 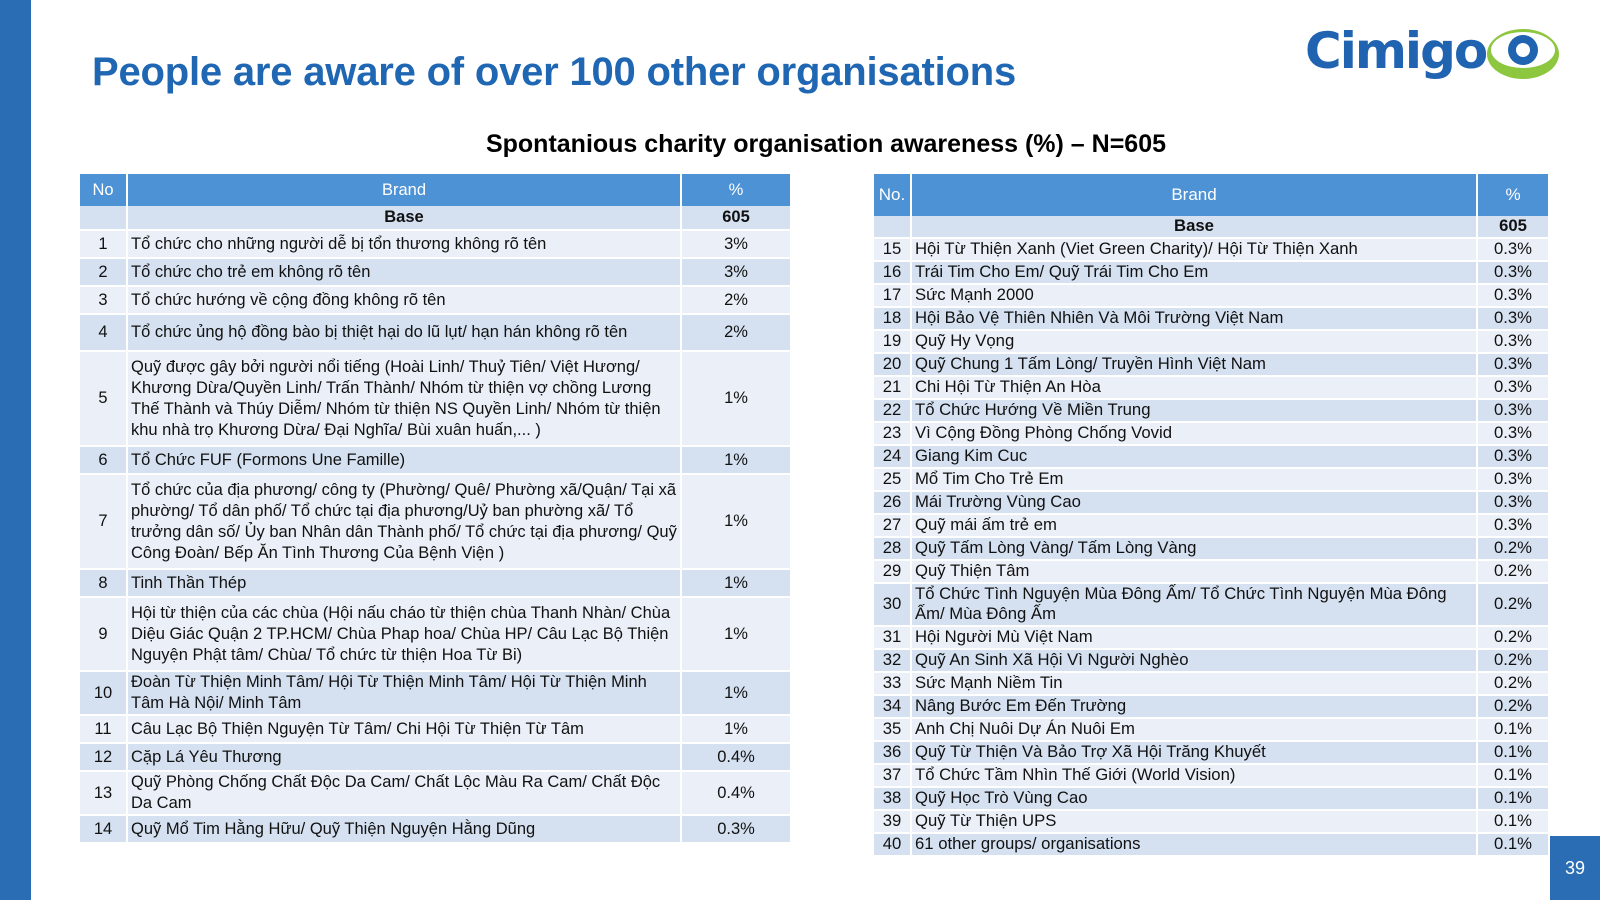 I want to click on base-label: Base, so click(x=405, y=218).